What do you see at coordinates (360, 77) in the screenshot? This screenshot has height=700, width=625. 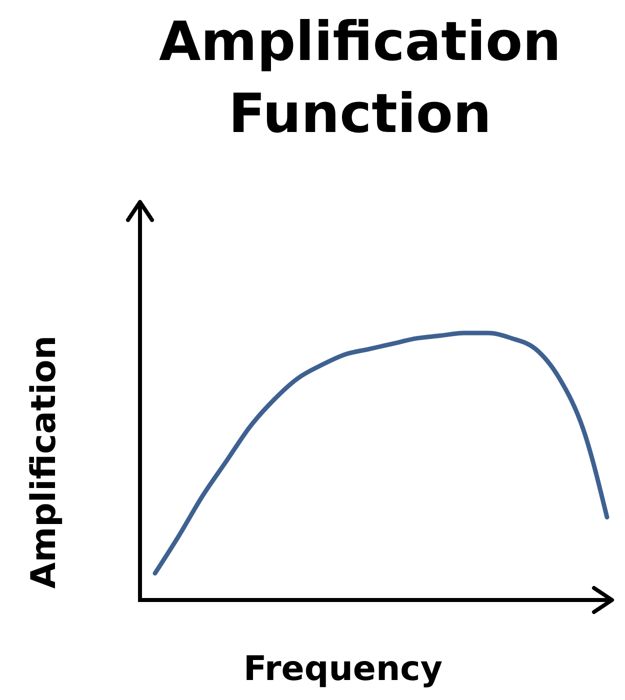 I see `chart-title: Amplification Function` at bounding box center [360, 77].